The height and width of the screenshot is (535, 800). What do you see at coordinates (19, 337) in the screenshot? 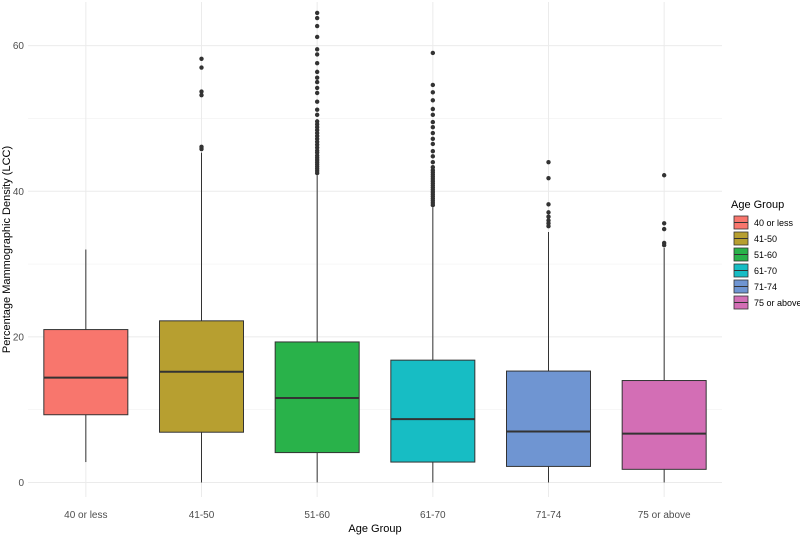
I see `y-tick-label: 20` at bounding box center [19, 337].